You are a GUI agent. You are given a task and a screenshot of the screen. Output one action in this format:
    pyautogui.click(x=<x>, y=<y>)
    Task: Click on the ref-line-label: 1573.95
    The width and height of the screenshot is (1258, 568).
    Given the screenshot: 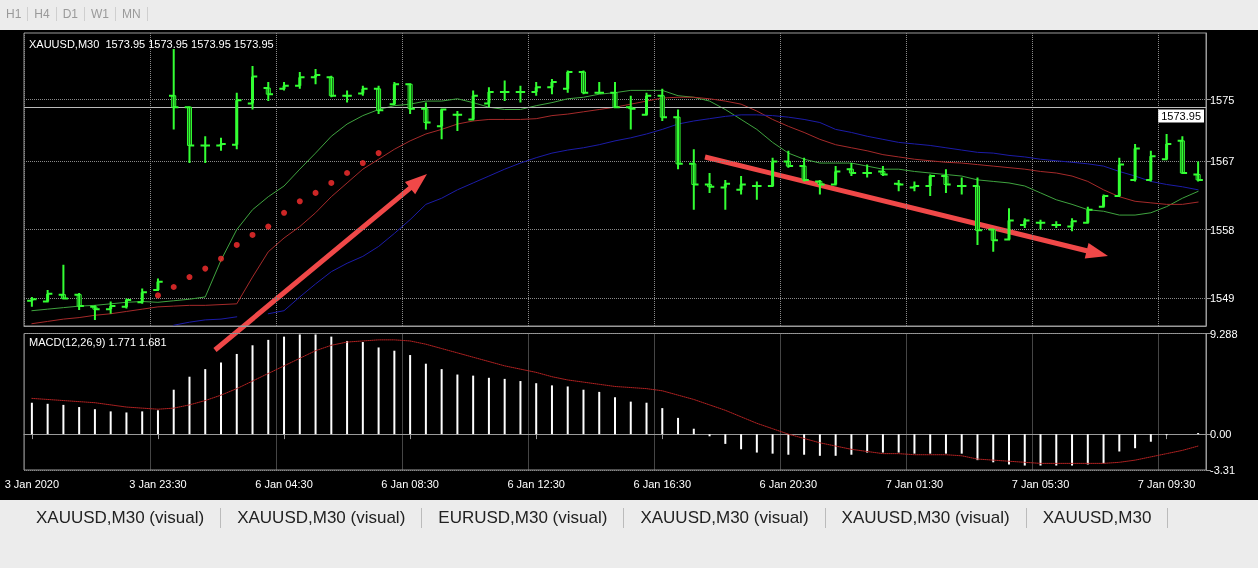 What is the action you would take?
    pyautogui.click(x=1181, y=116)
    